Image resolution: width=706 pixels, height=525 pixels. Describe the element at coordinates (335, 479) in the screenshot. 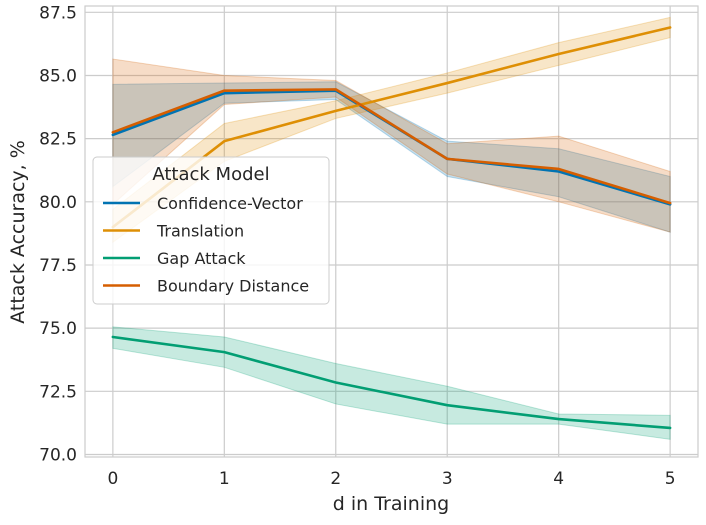

I see `x-tick-label: 2` at that location.